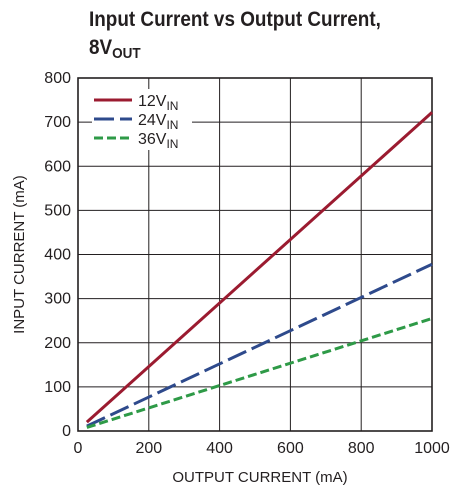  What do you see at coordinates (235, 19) in the screenshot?
I see `chart-title-line-1: Input Current vs Output Current,` at bounding box center [235, 19].